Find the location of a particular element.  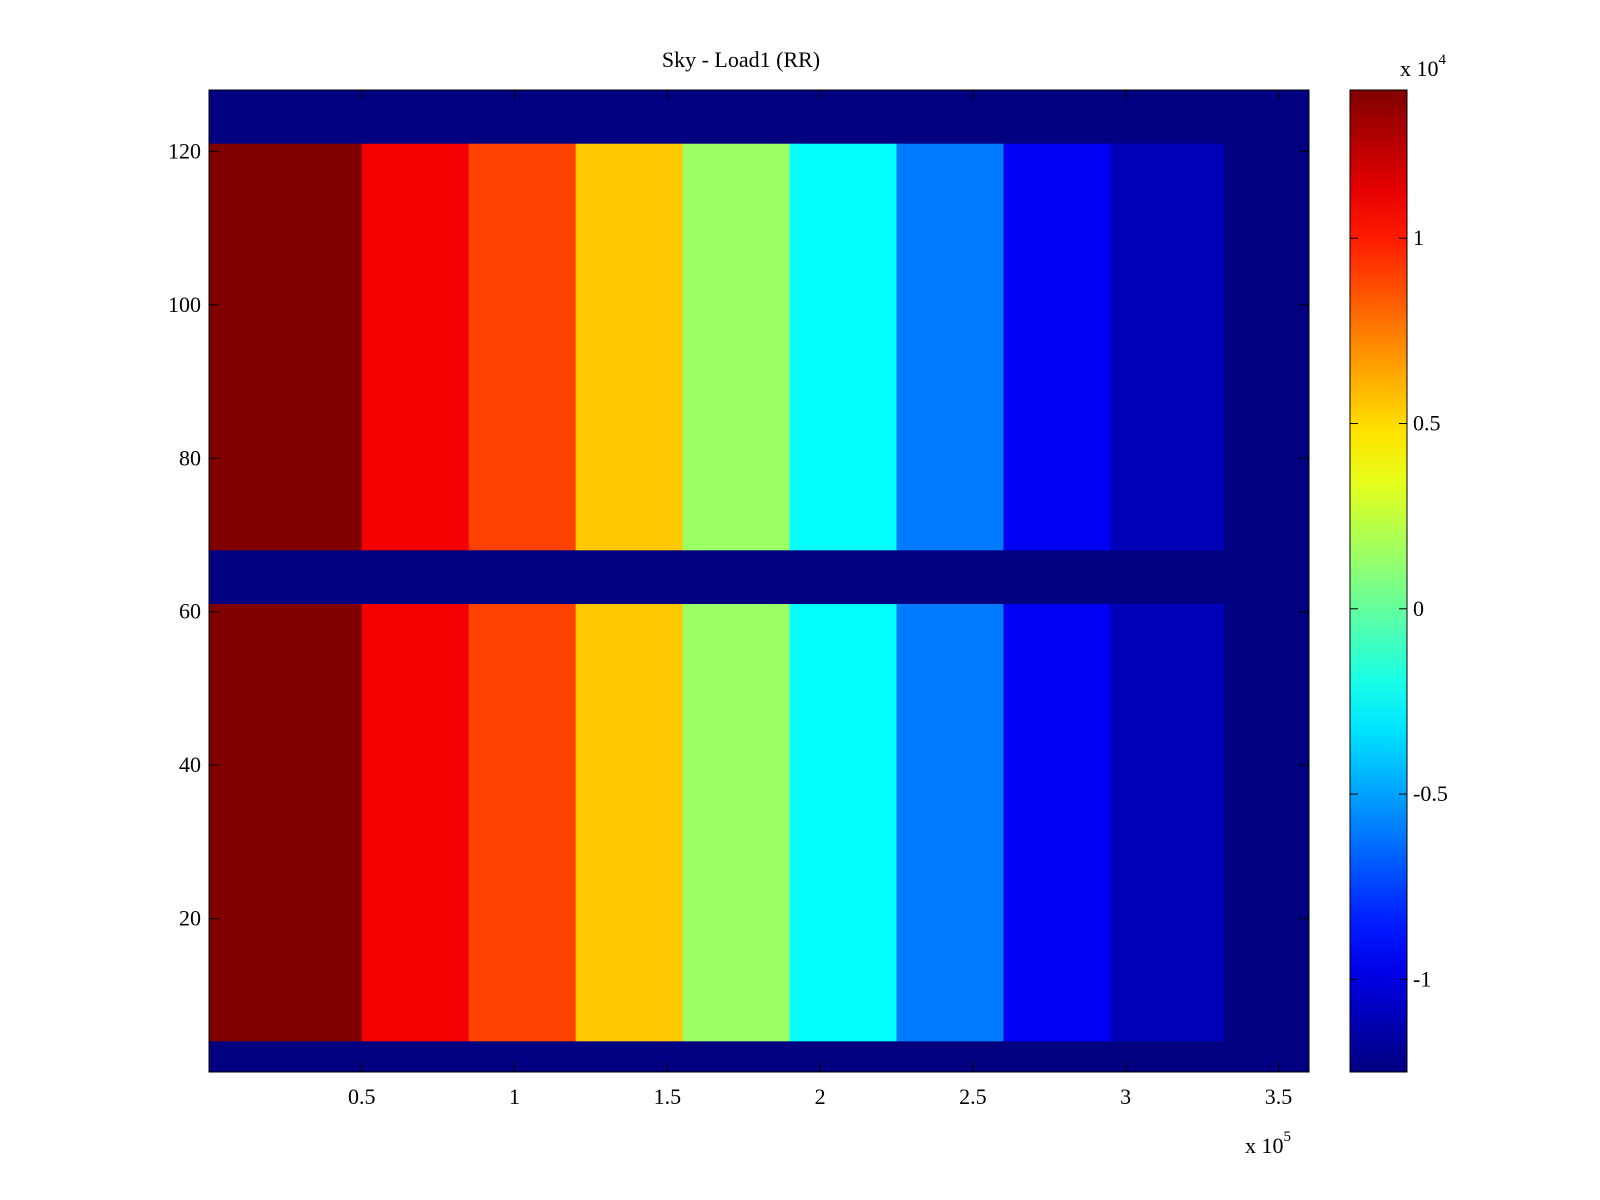

heatmap-cell-band0-col0 is located at coordinates (286, 823).